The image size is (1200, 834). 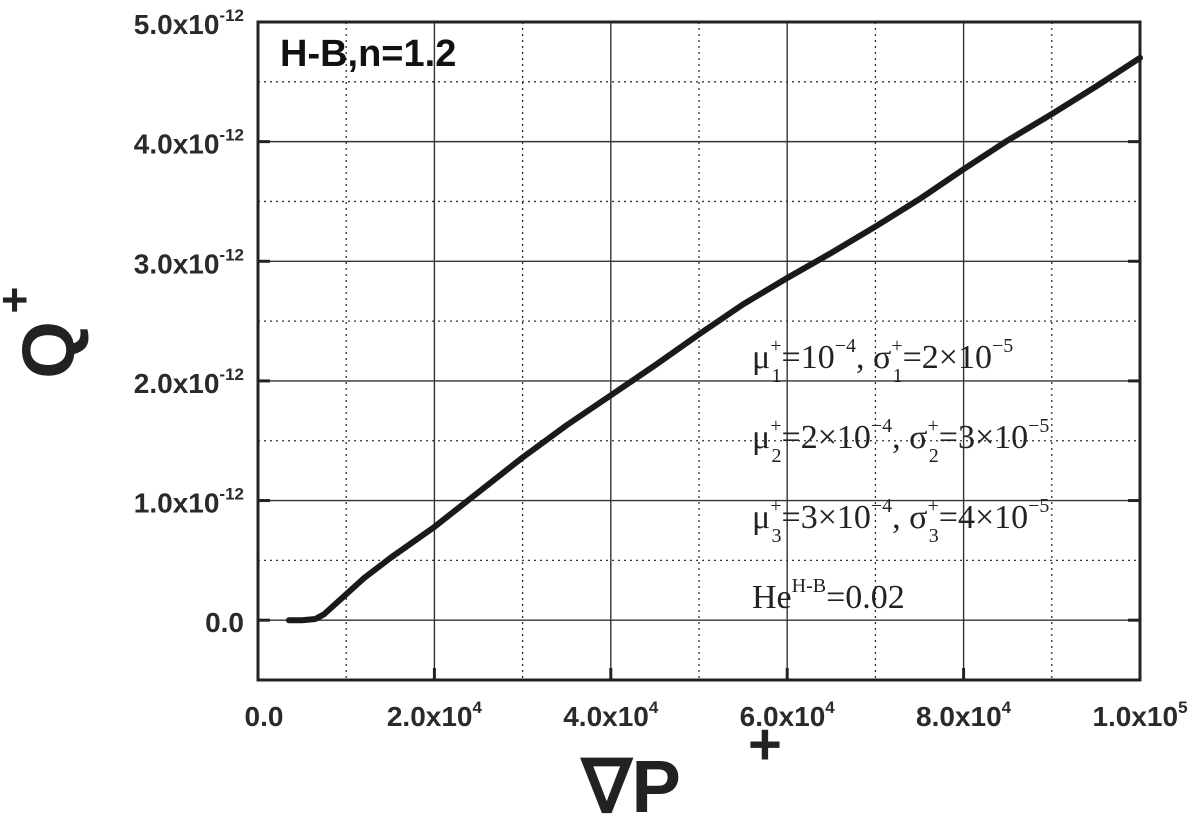 I want to click on annotation-line: μ+ 2=2×10−4, σ+ 2=3×10−5, so click(x=900, y=441).